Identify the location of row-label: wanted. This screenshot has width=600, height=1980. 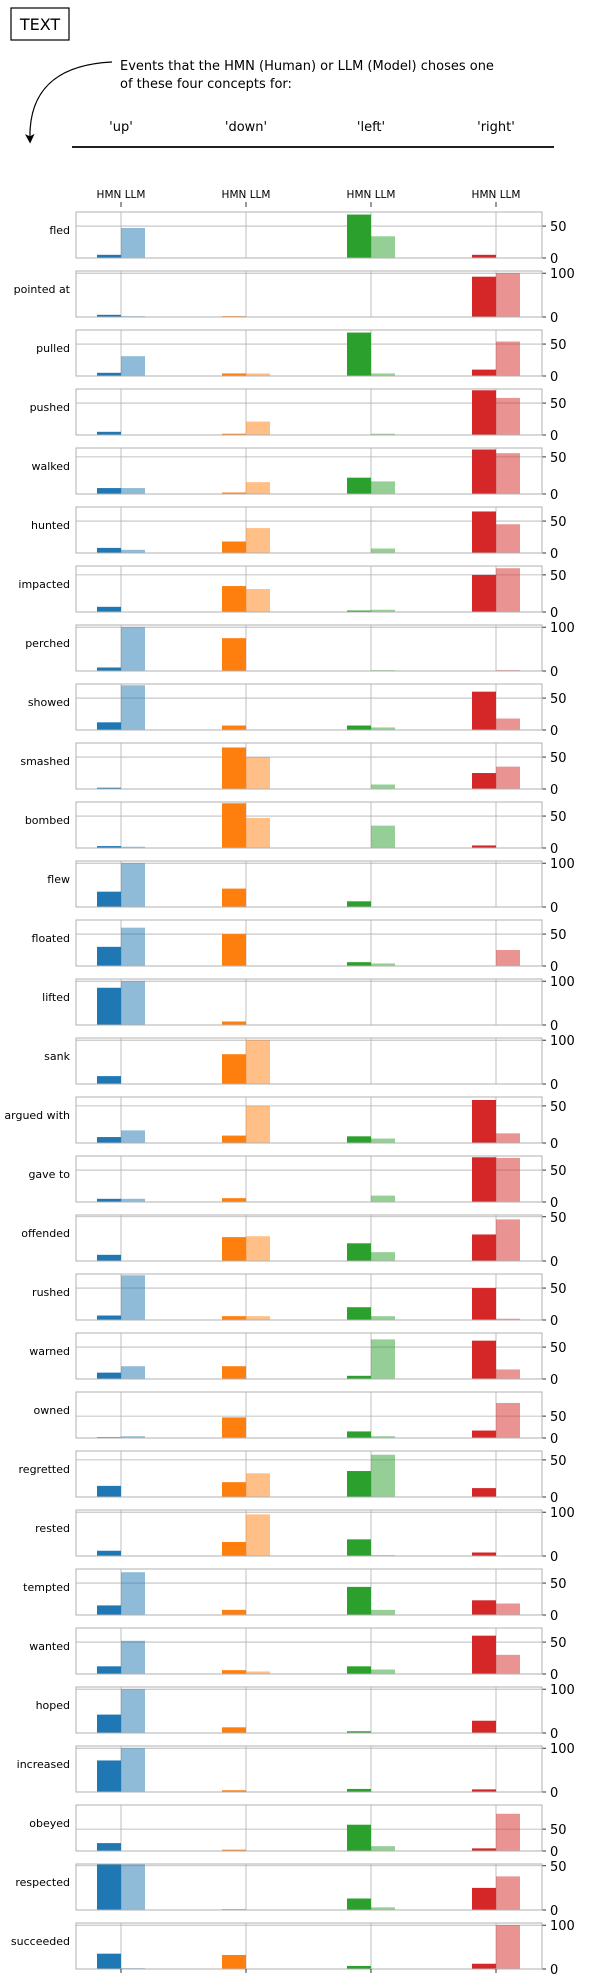
(49, 1646).